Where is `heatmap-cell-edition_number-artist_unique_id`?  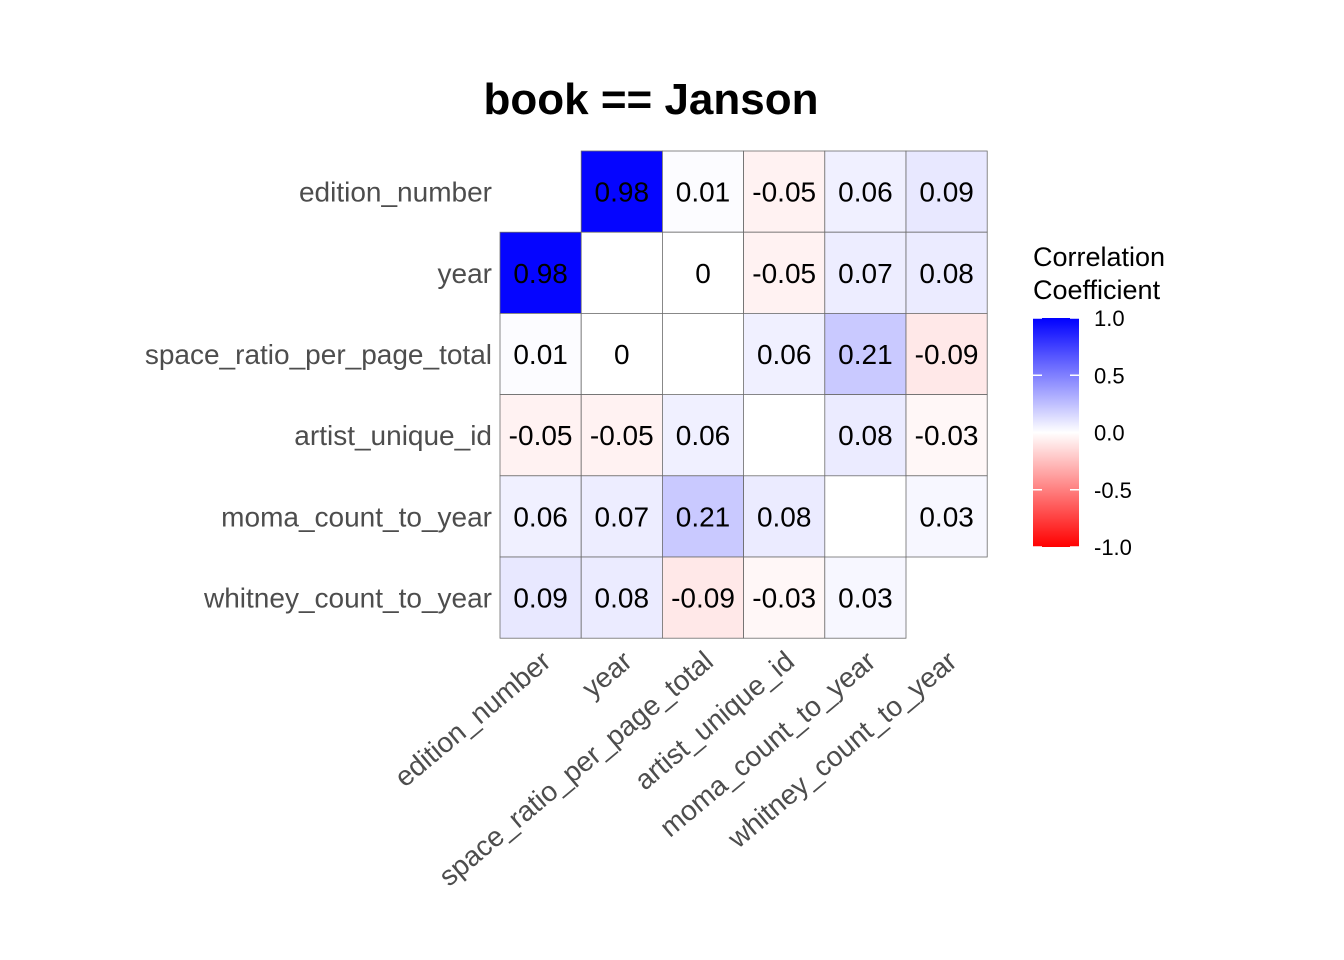 heatmap-cell-edition_number-artist_unique_id is located at coordinates (784, 191).